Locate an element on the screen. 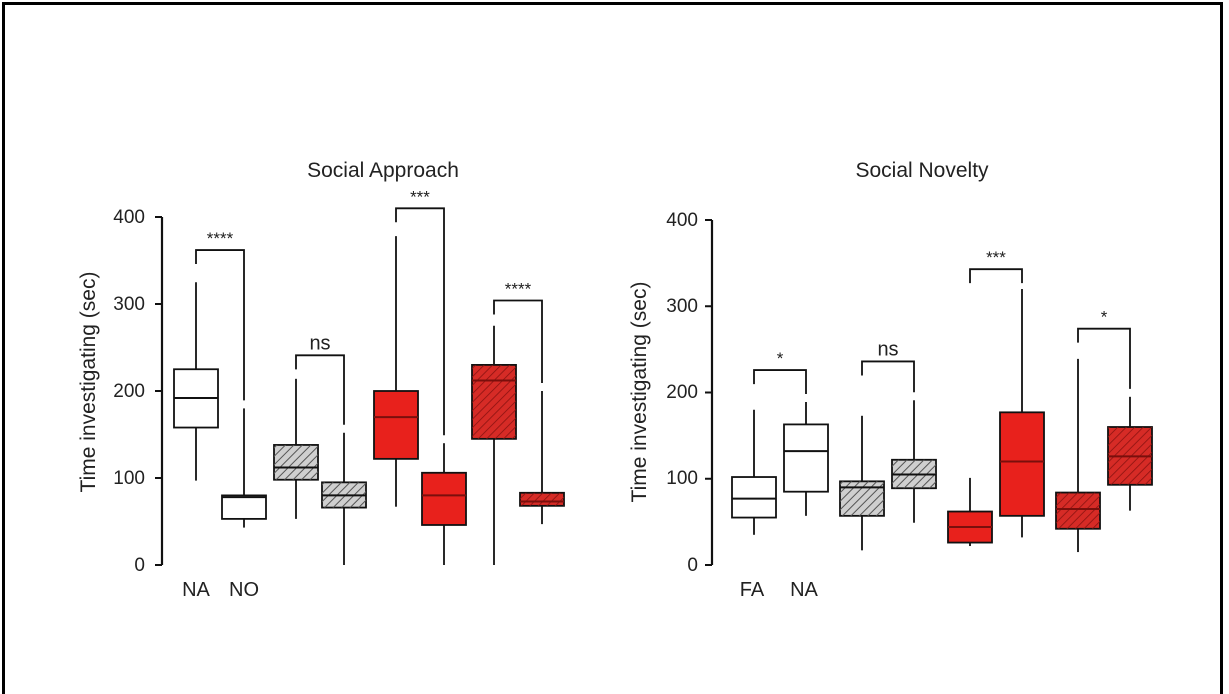 The image size is (1229, 694). x-label-fa: FA is located at coordinates (752, 590).